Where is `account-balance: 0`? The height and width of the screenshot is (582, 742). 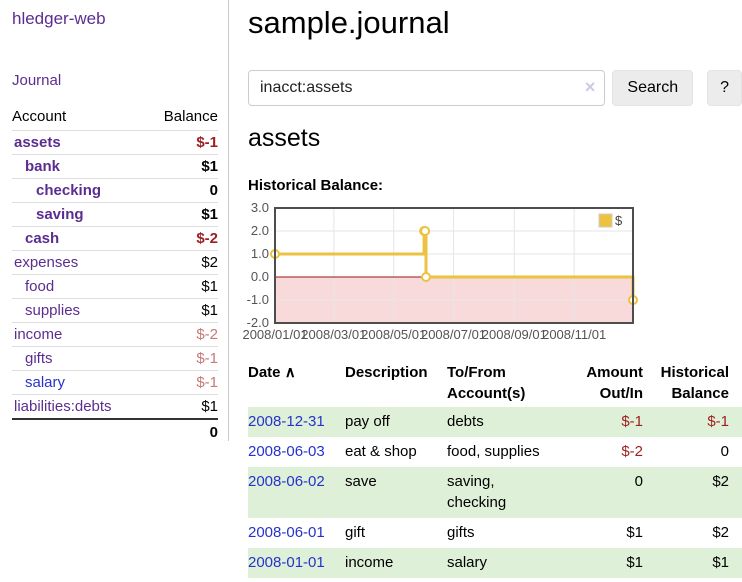
account-balance: 0 is located at coordinates (181, 190).